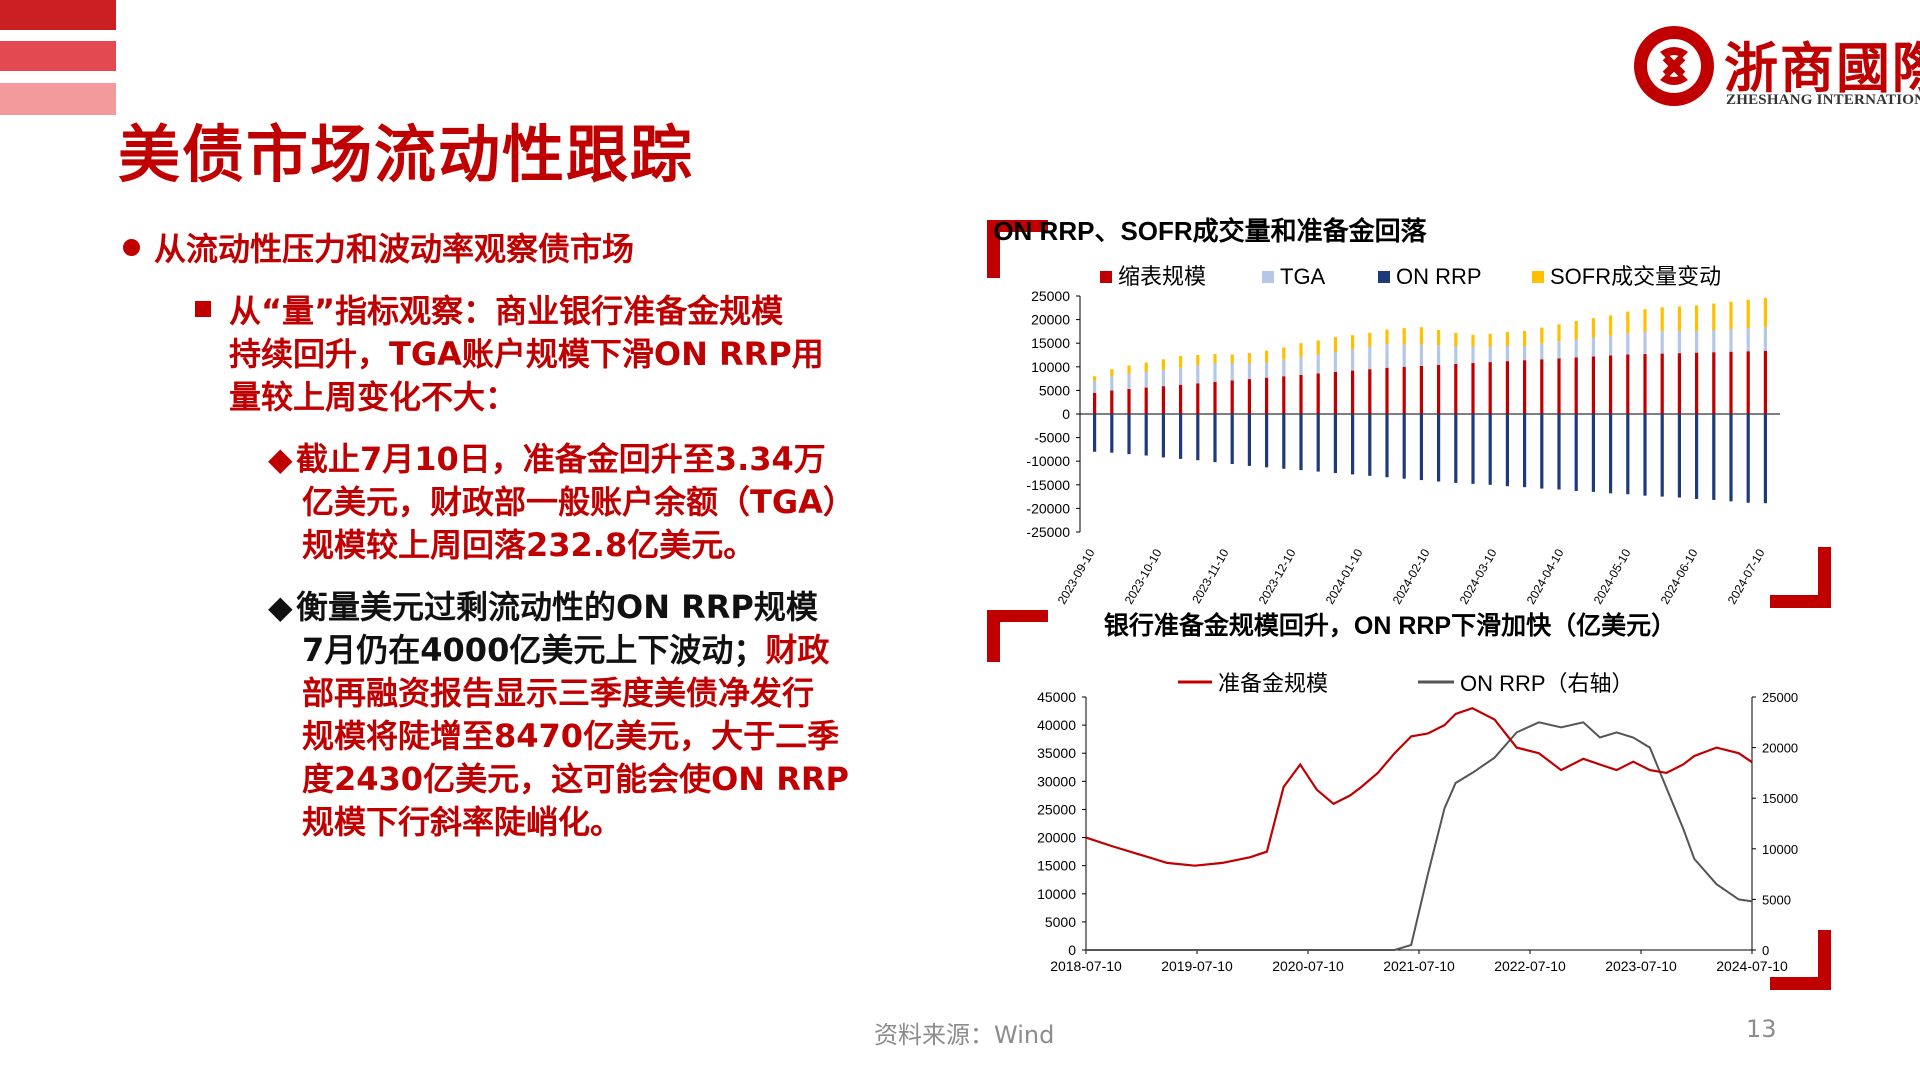  I want to click on chart2-right-tick-label: 20000, so click(1780, 748).